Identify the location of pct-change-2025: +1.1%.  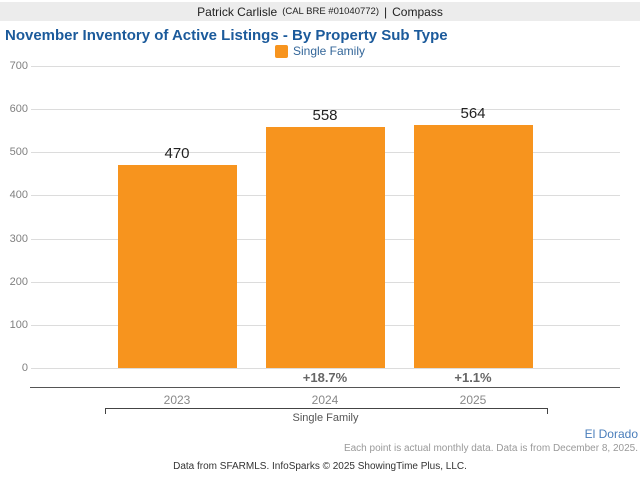
(473, 377).